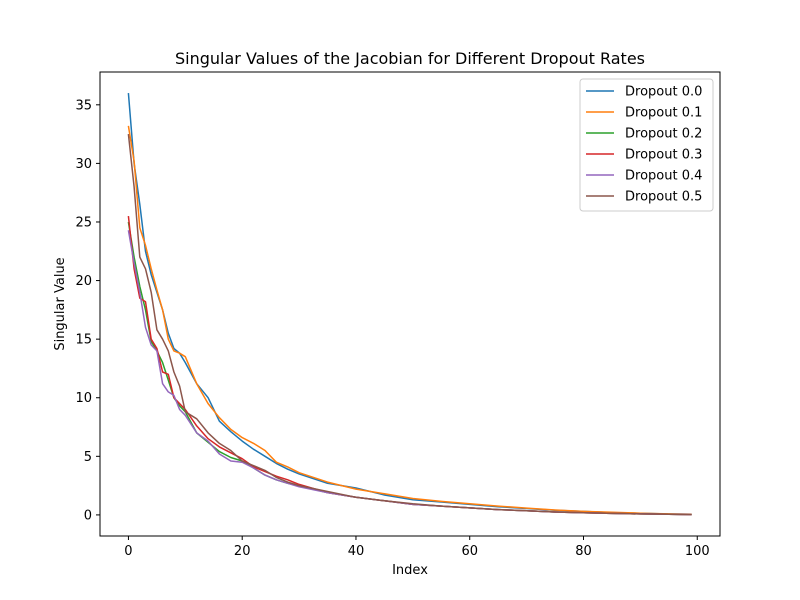  What do you see at coordinates (663, 155) in the screenshot?
I see `legend-label: Dropout 0.3` at bounding box center [663, 155].